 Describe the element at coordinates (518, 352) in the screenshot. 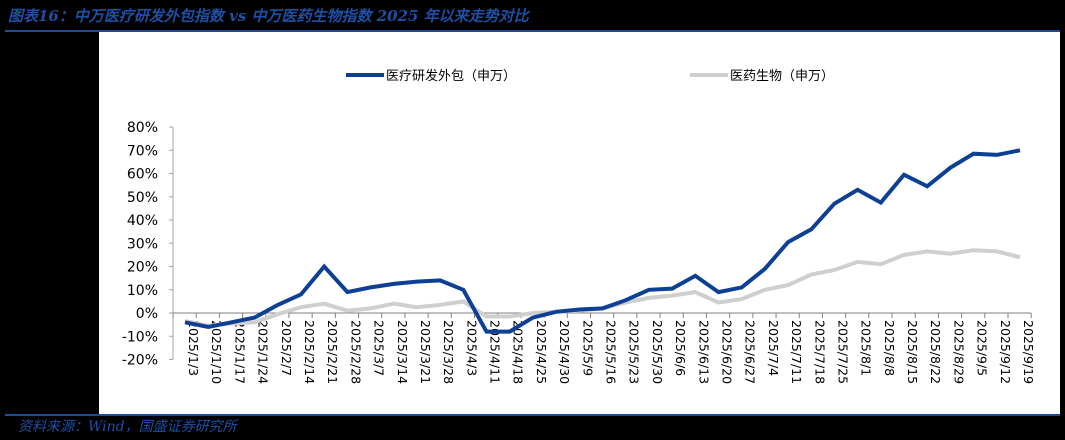

I see `x-tick-label: 2025/4/18` at that location.